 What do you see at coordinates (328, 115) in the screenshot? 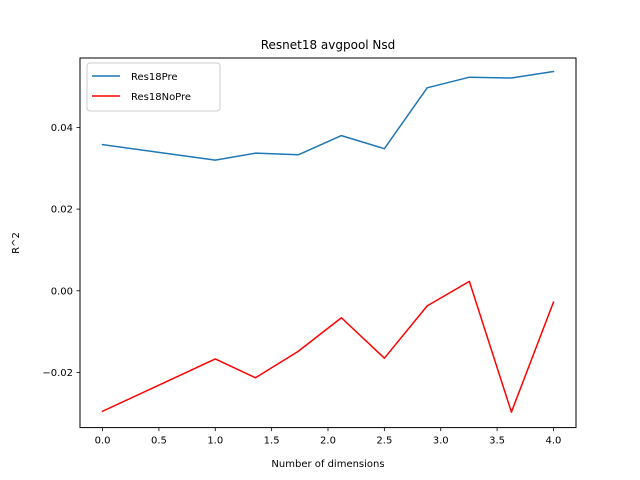
I see `series-line-res18pre` at bounding box center [328, 115].